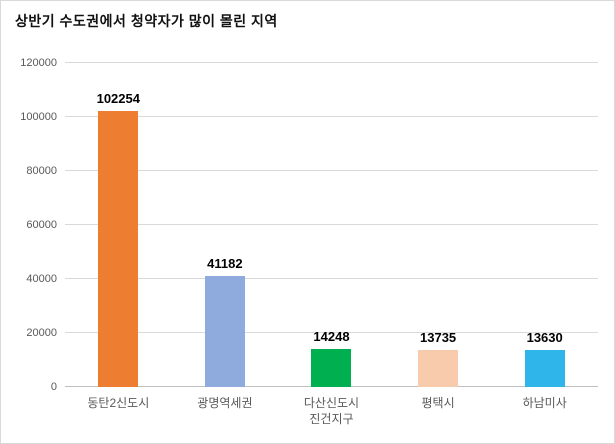 Image resolution: width=615 pixels, height=444 pixels. Describe the element at coordinates (38, 117) in the screenshot. I see `y-axis-tick-label: 100000` at that location.